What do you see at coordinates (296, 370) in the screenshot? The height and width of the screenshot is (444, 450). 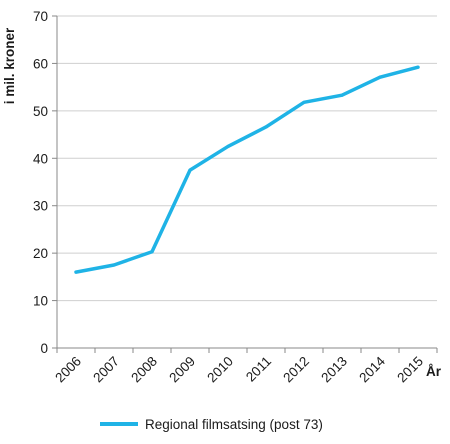 I see `x-tick-label: 2012` at bounding box center [296, 370].